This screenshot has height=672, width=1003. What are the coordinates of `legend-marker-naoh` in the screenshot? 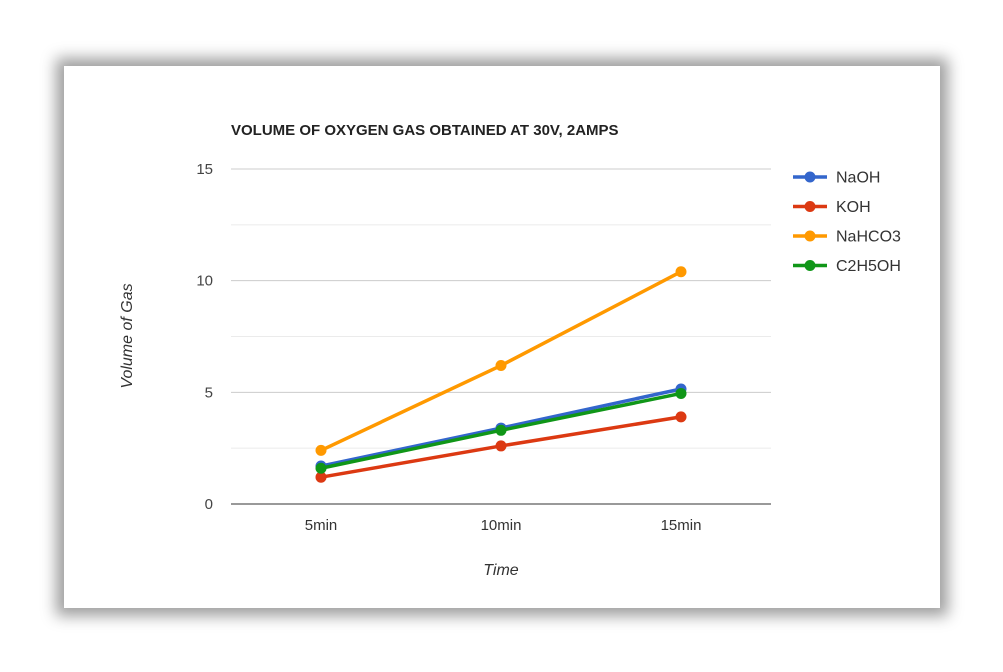 It's located at (810, 177).